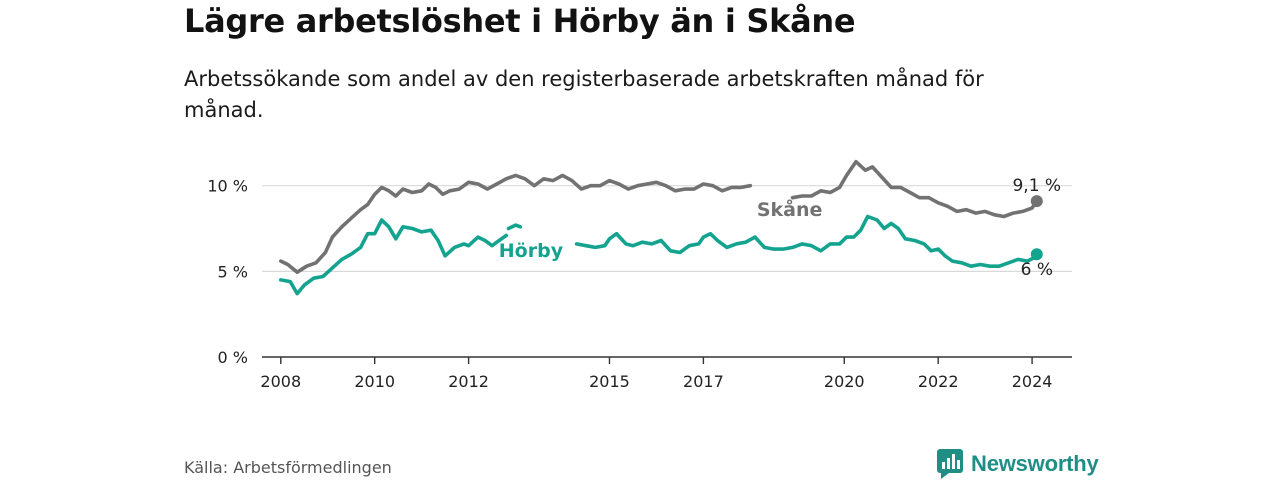  I want to click on y-axis-ticks: 0 % 5 % 10 %, so click(227, 272).